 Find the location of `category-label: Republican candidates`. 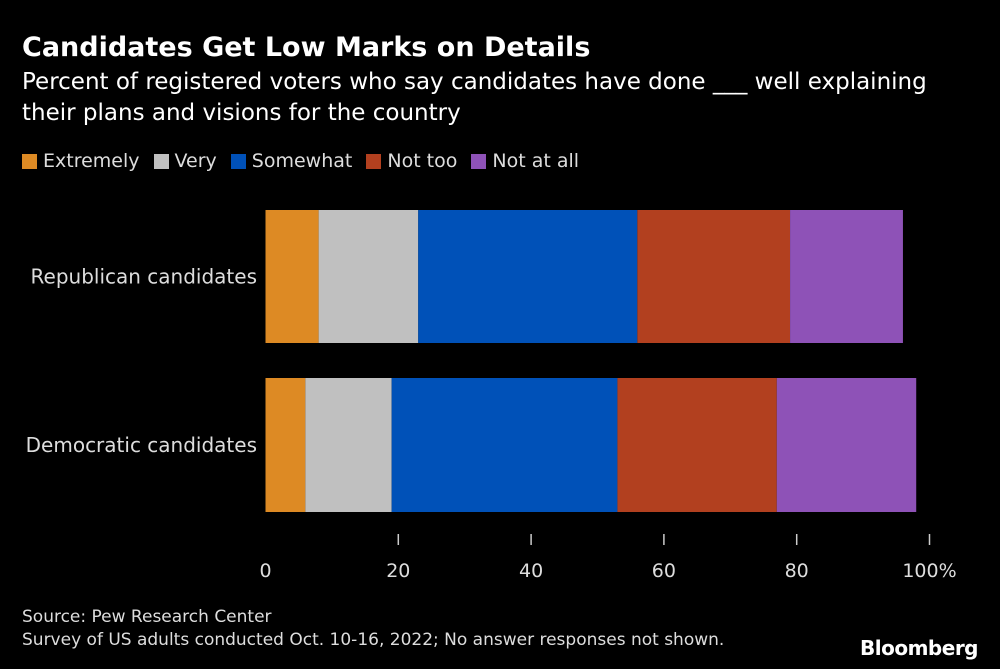

category-label: Republican candidates is located at coordinates (144, 277).